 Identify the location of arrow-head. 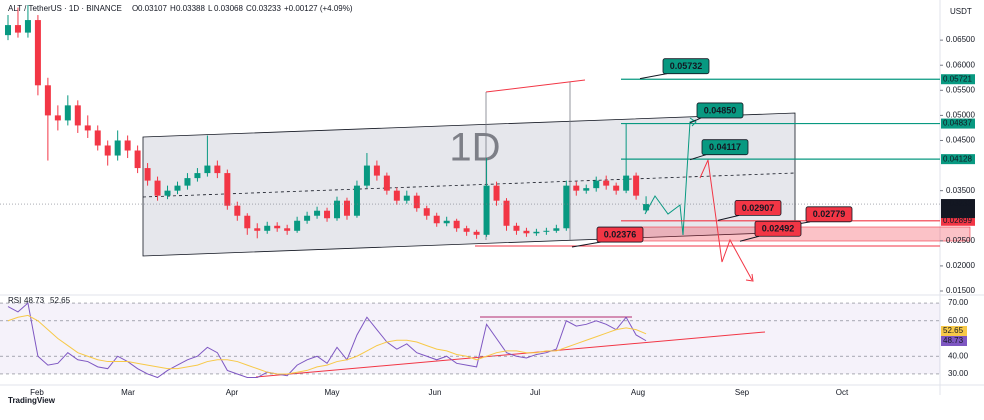
(693, 122).